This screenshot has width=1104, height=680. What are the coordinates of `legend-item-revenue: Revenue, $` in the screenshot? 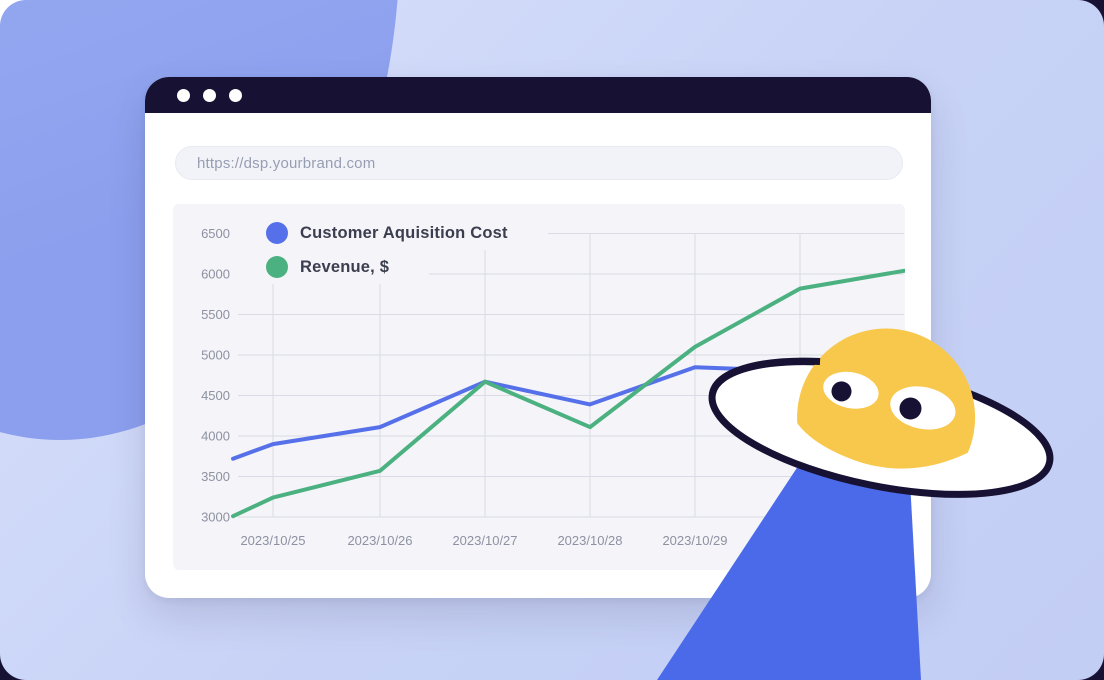 It's located at (333, 267).